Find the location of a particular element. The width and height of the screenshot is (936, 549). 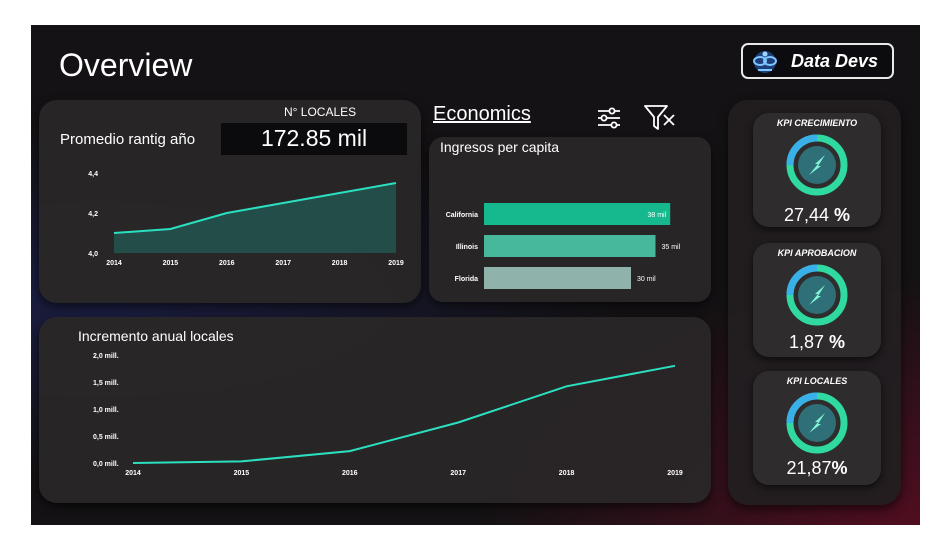

kpi-title: KPI LOCALES is located at coordinates (817, 381).